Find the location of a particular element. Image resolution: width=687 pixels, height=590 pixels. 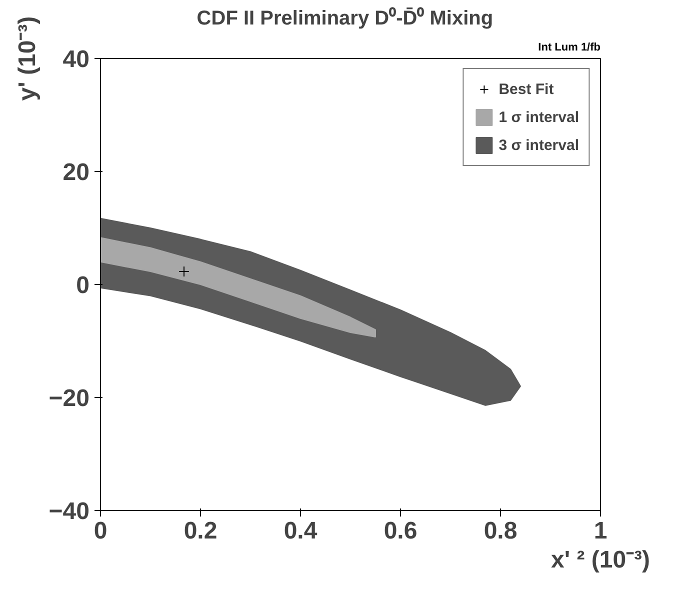

text: Int Lum 1/fb is located at coordinates (569, 48).